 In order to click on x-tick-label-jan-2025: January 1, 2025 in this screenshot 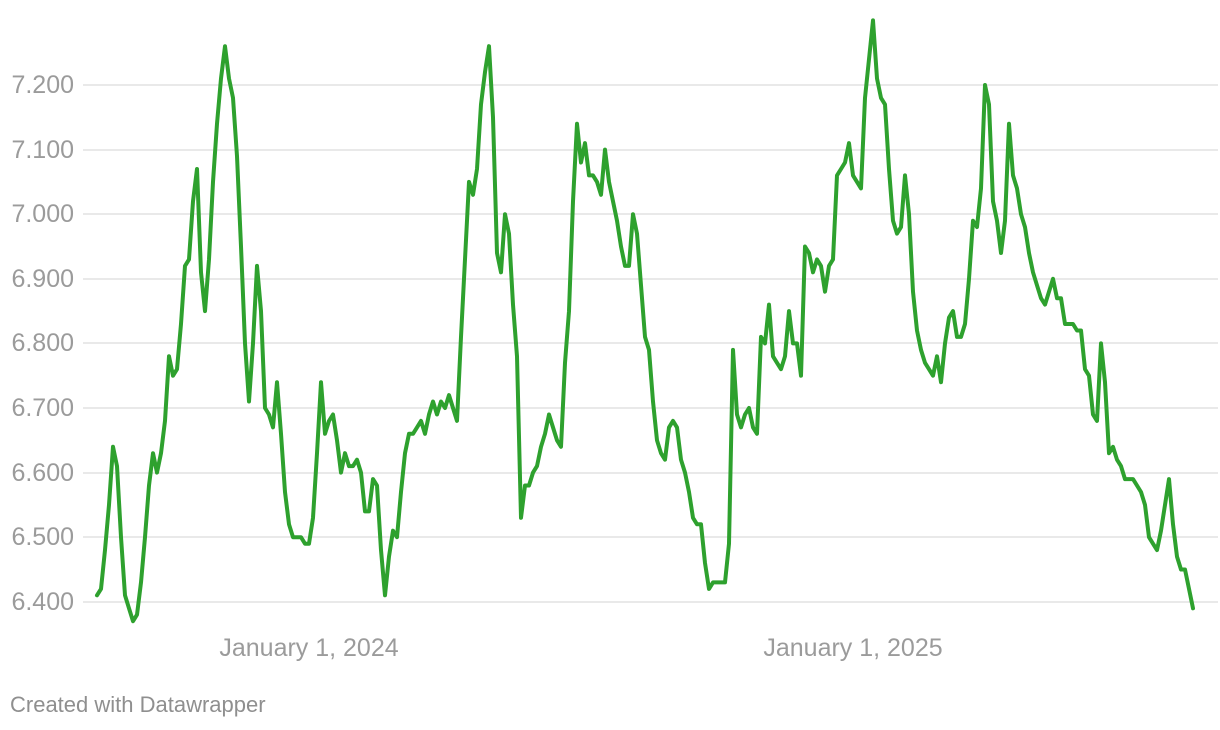, I will do `click(853, 648)`.